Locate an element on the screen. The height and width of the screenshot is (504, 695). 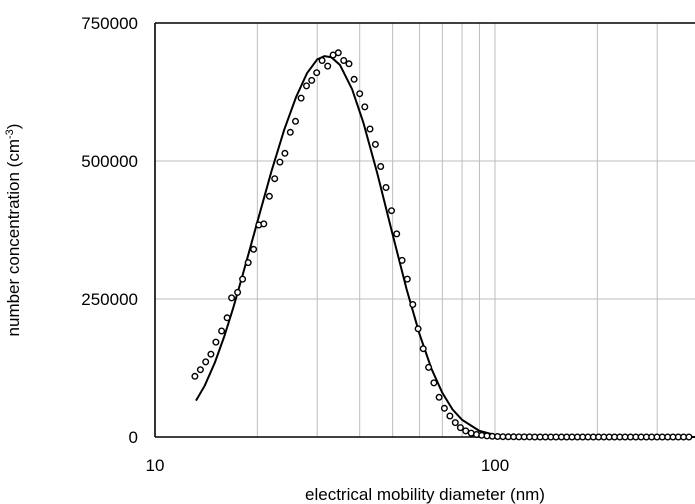
x-tick-label: 100 is located at coordinates (495, 465).